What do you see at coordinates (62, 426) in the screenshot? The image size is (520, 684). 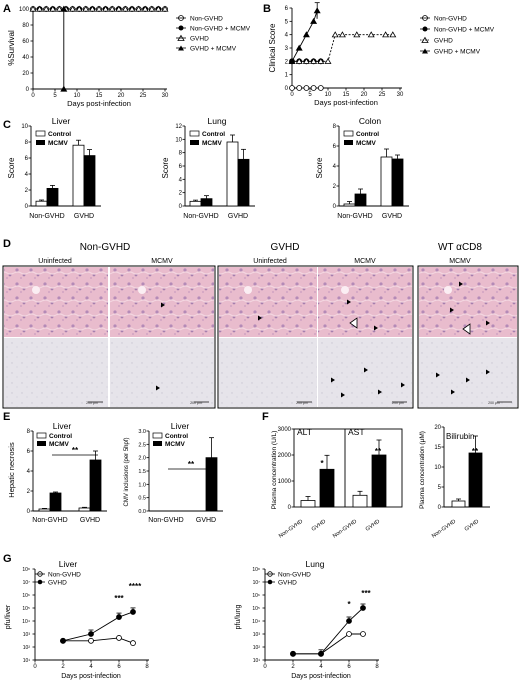 I see `e-left-title: Liver` at bounding box center [62, 426].